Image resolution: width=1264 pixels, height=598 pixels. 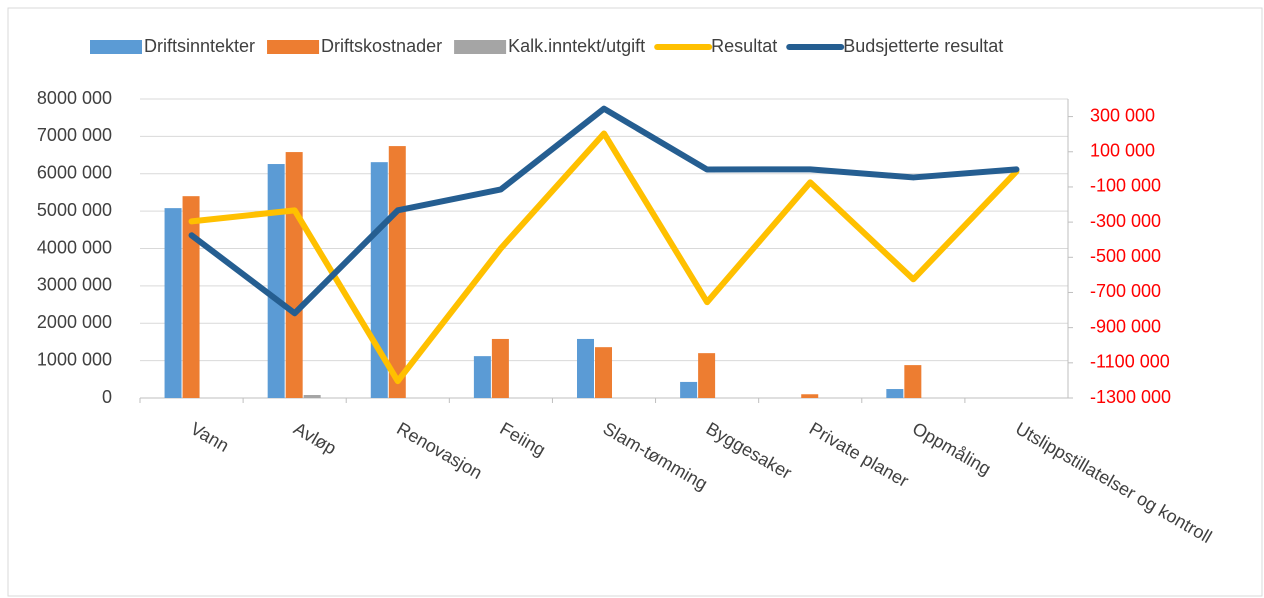 I want to click on y-tick-label: 3000 000, so click(x=74, y=285).